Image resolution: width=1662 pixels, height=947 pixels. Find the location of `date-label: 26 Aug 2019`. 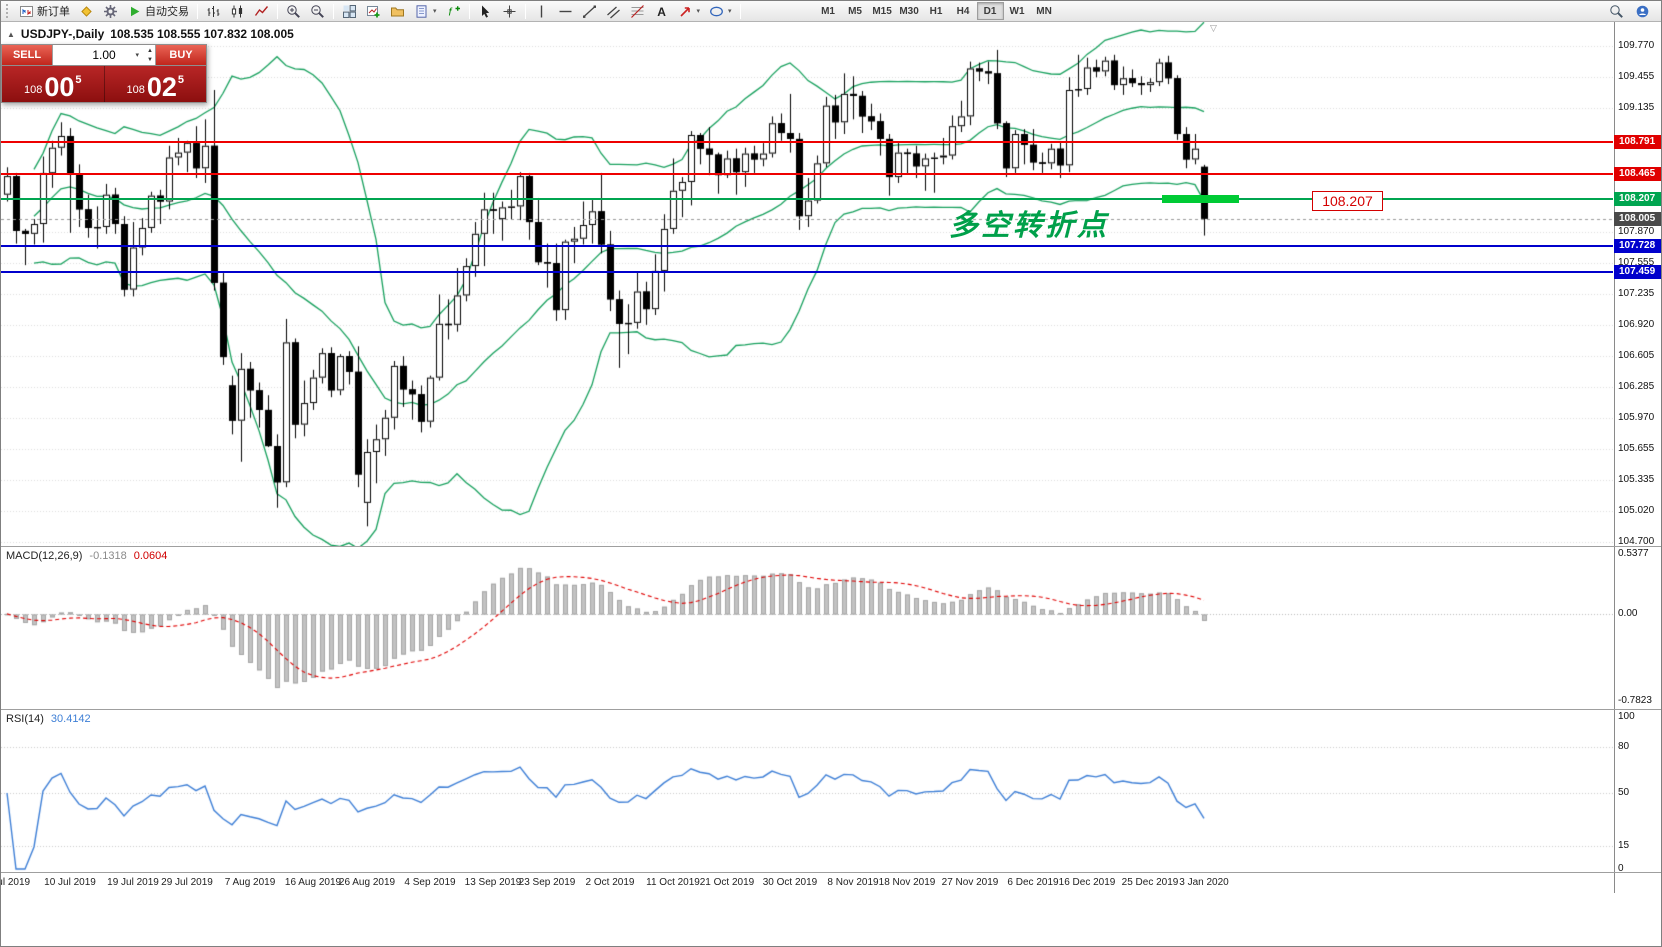

date-label: 26 Aug 2019 is located at coordinates (367, 882).